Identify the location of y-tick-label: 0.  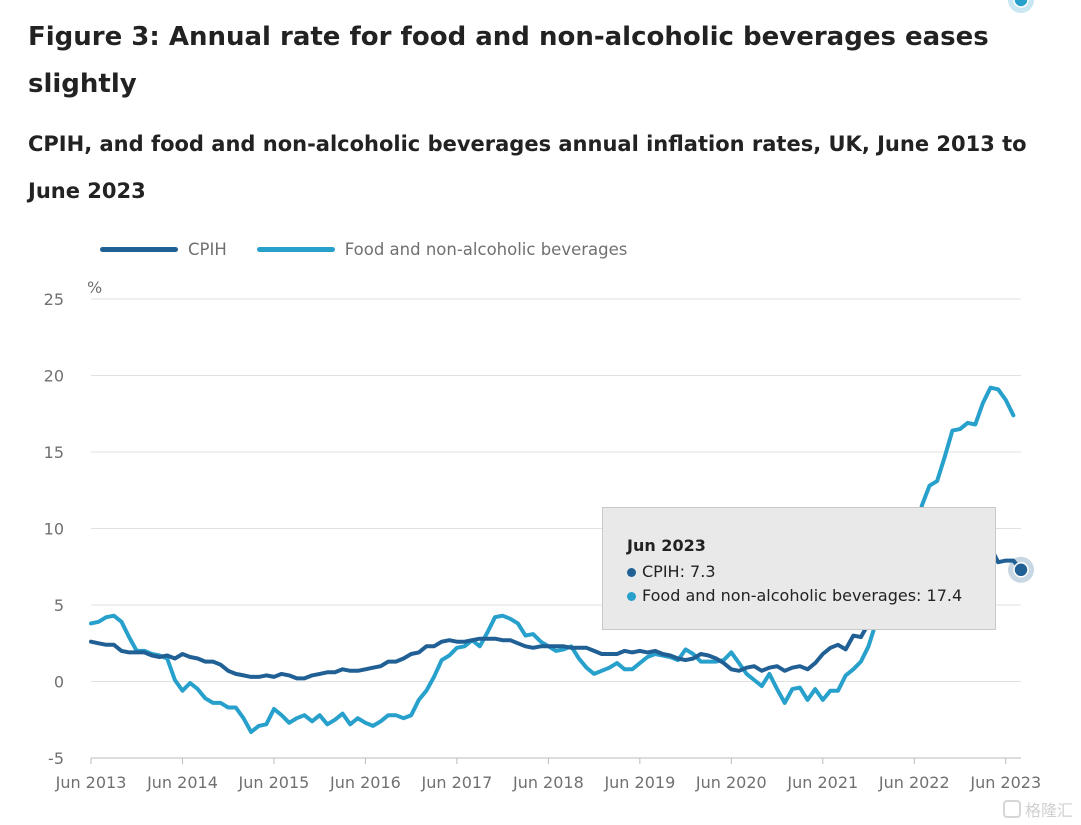
(59, 682).